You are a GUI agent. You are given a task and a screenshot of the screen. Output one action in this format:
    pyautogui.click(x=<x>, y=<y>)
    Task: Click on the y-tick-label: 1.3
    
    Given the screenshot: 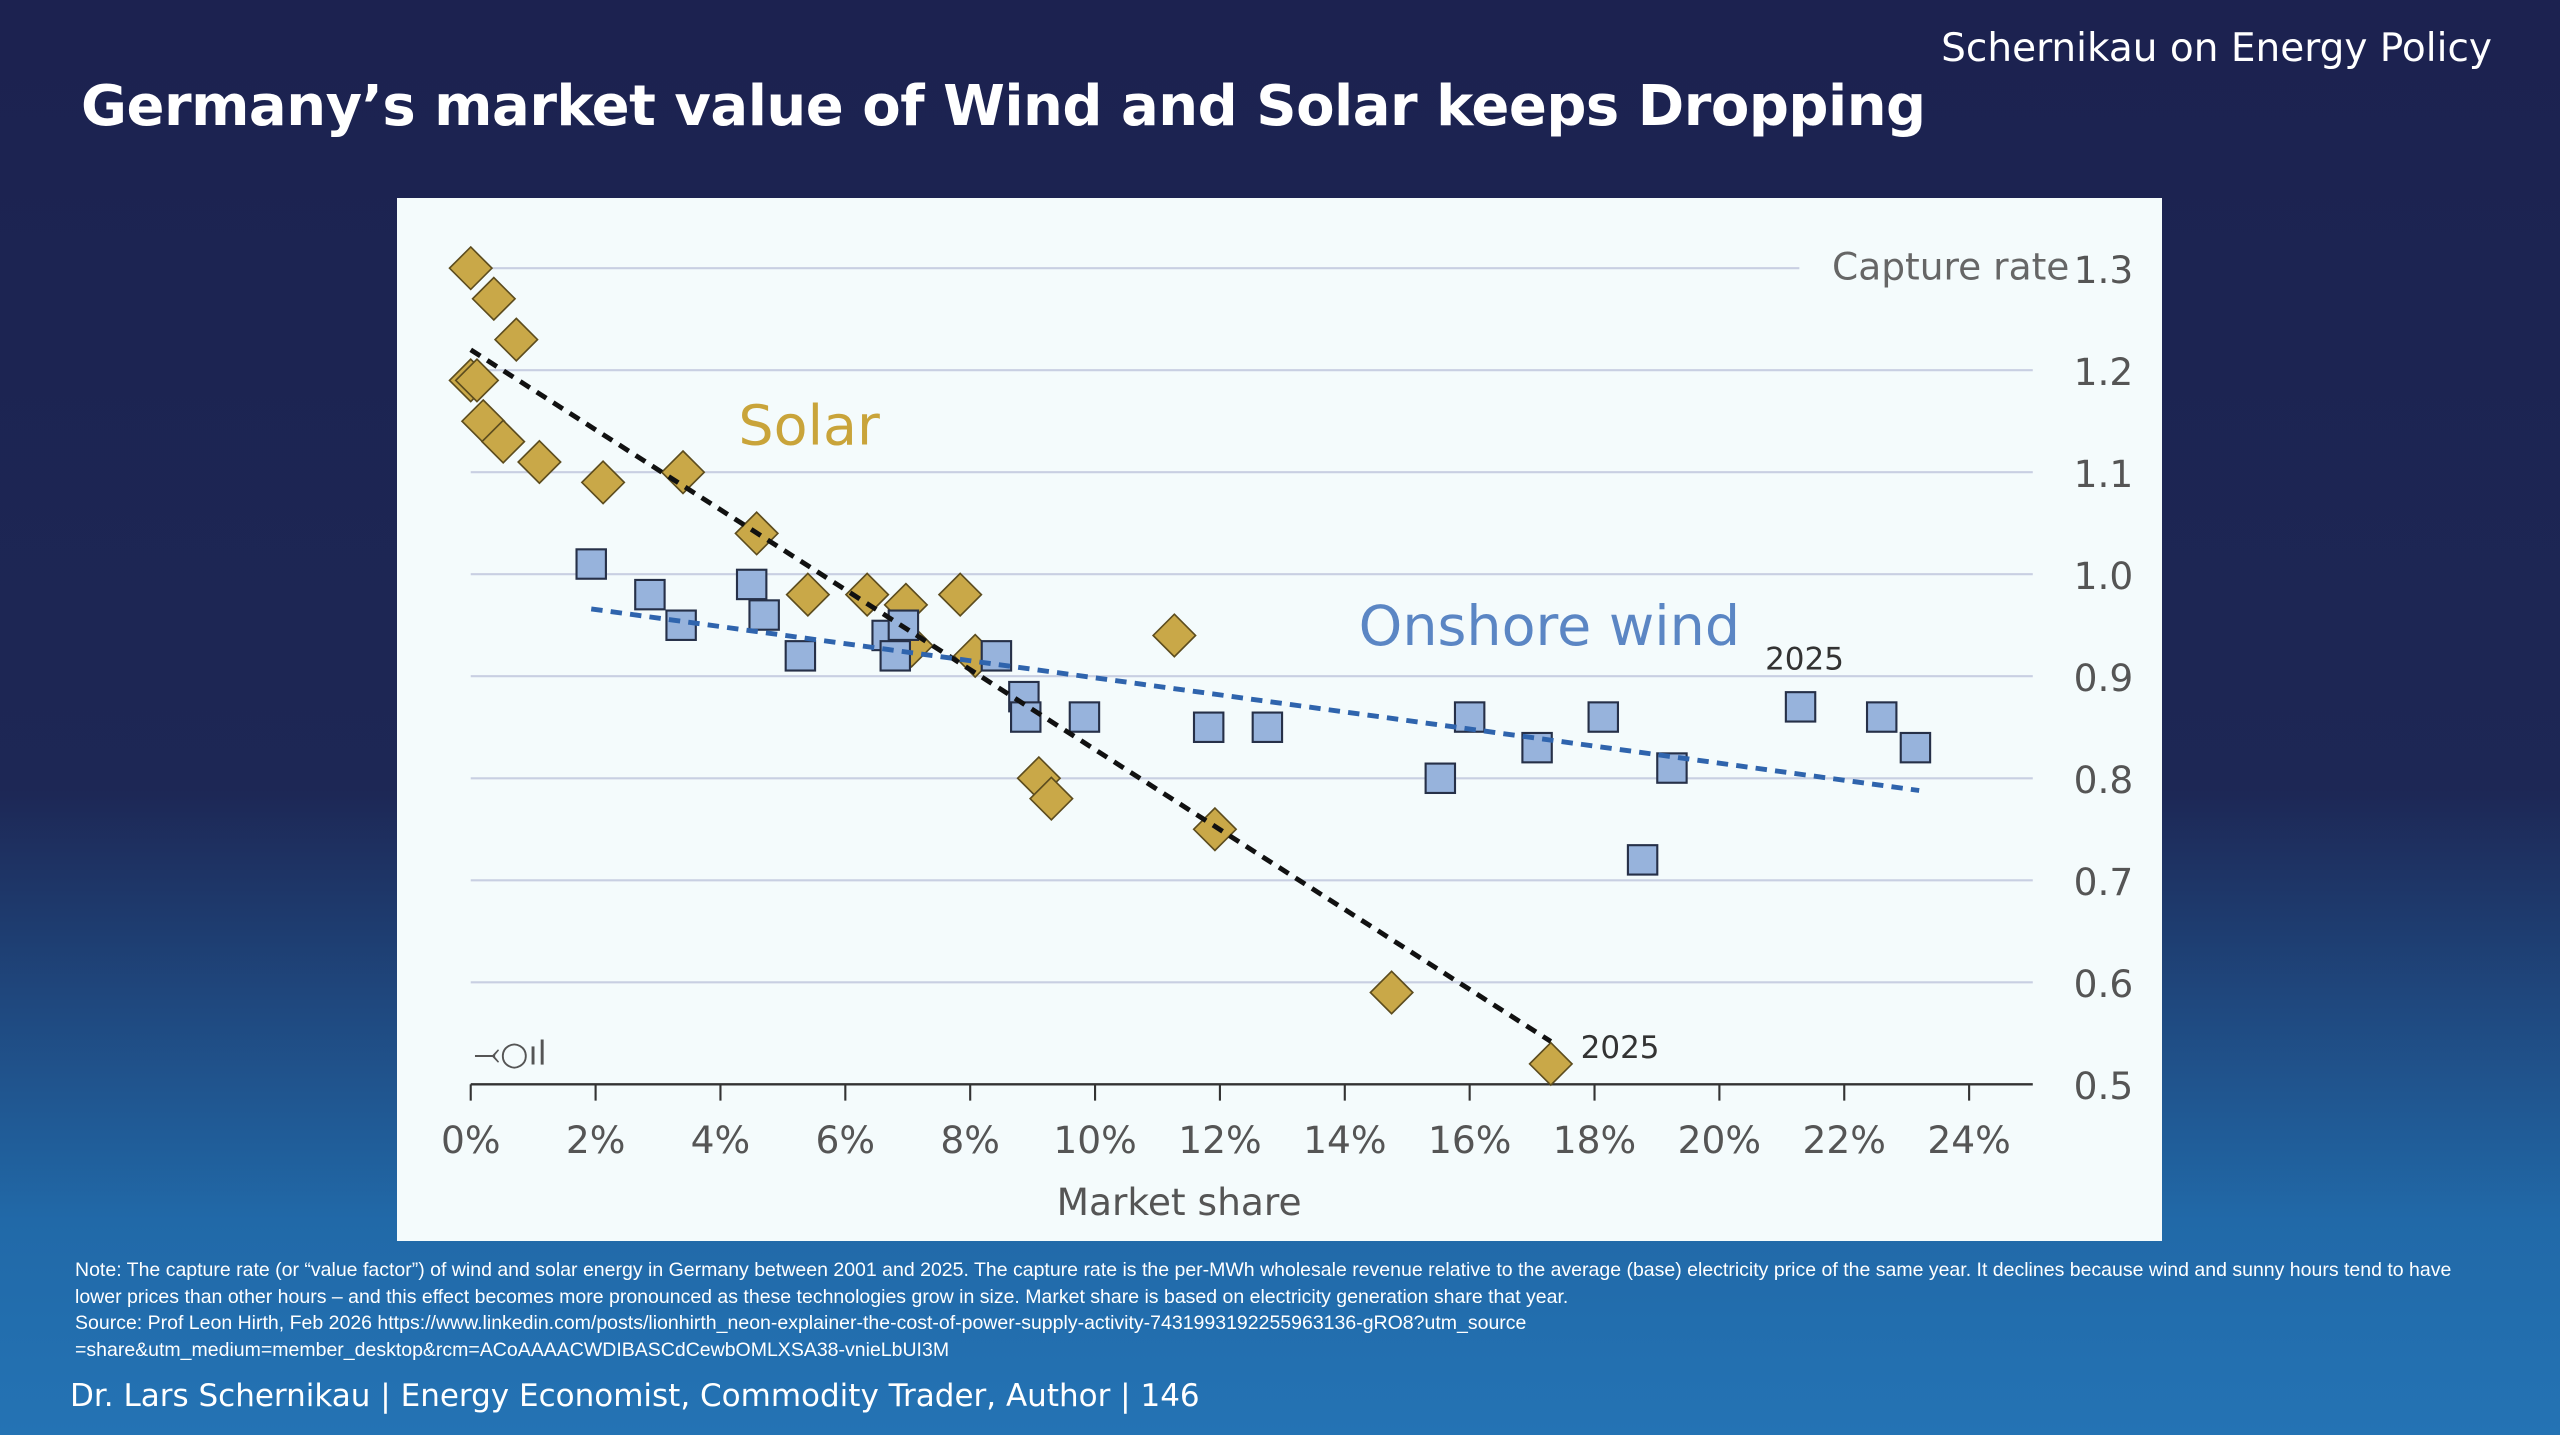 What is the action you would take?
    pyautogui.click(x=2104, y=270)
    